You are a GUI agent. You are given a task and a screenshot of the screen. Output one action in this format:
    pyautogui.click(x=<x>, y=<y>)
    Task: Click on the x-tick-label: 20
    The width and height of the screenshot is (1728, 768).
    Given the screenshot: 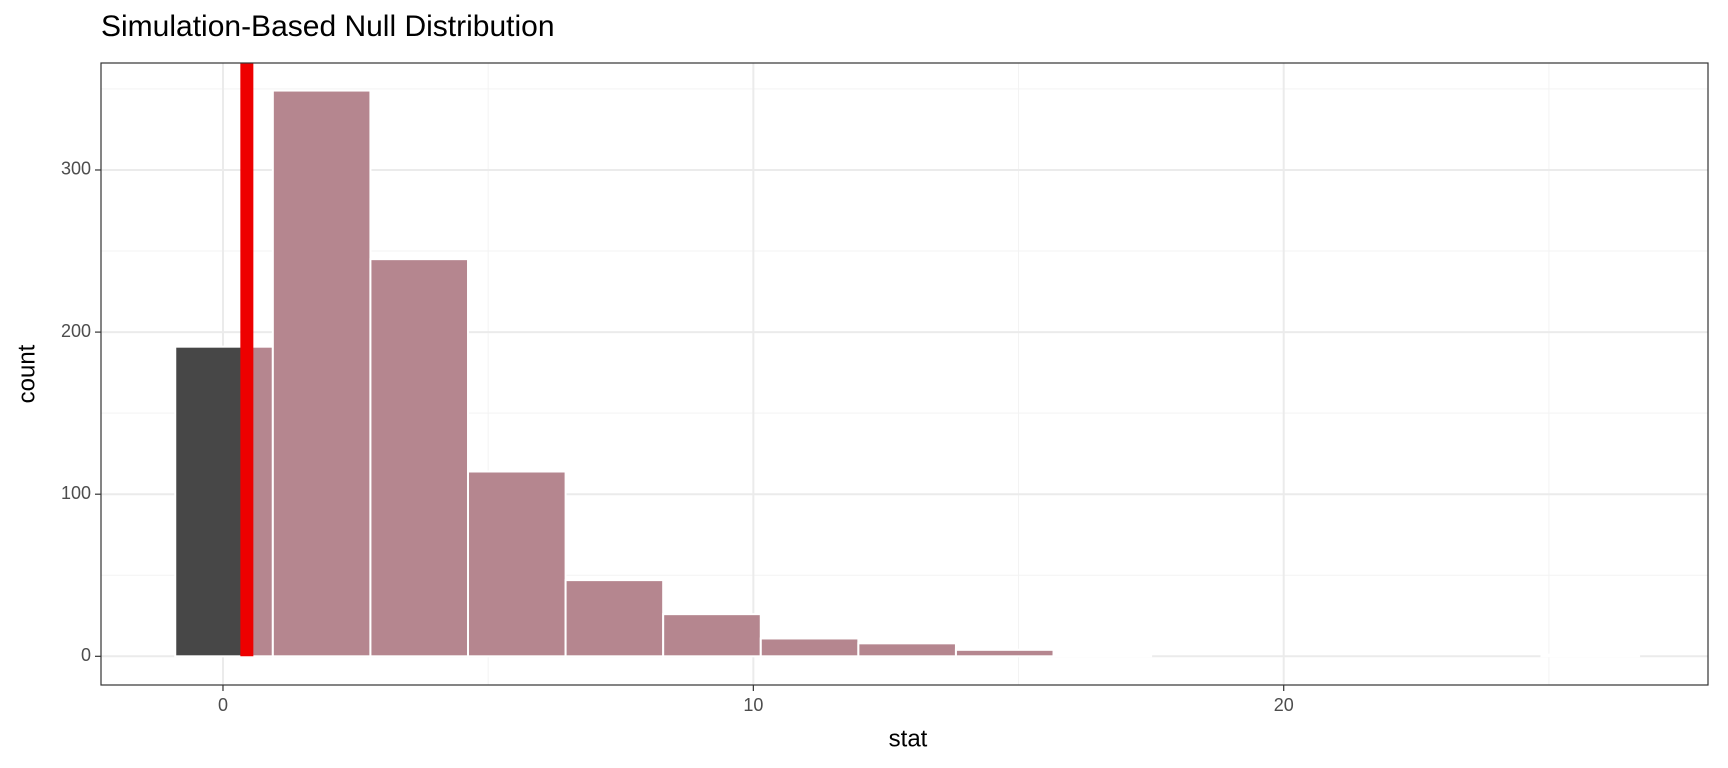 What is the action you would take?
    pyautogui.click(x=1284, y=705)
    